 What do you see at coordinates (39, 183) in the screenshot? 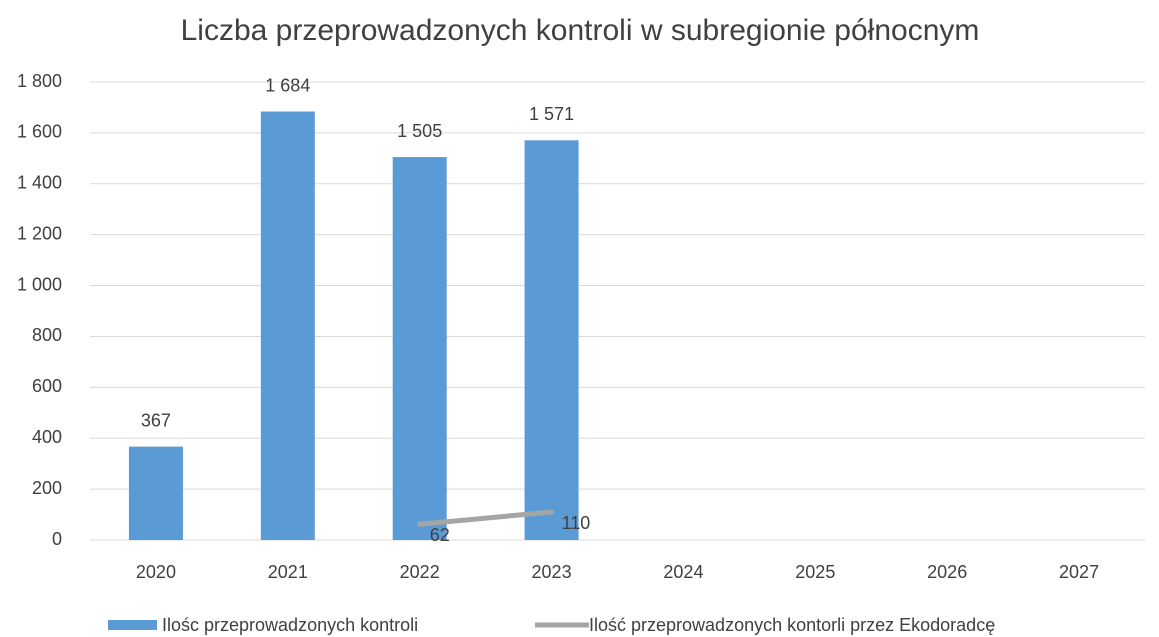
I see `y-tick-label: 1 400` at bounding box center [39, 183].